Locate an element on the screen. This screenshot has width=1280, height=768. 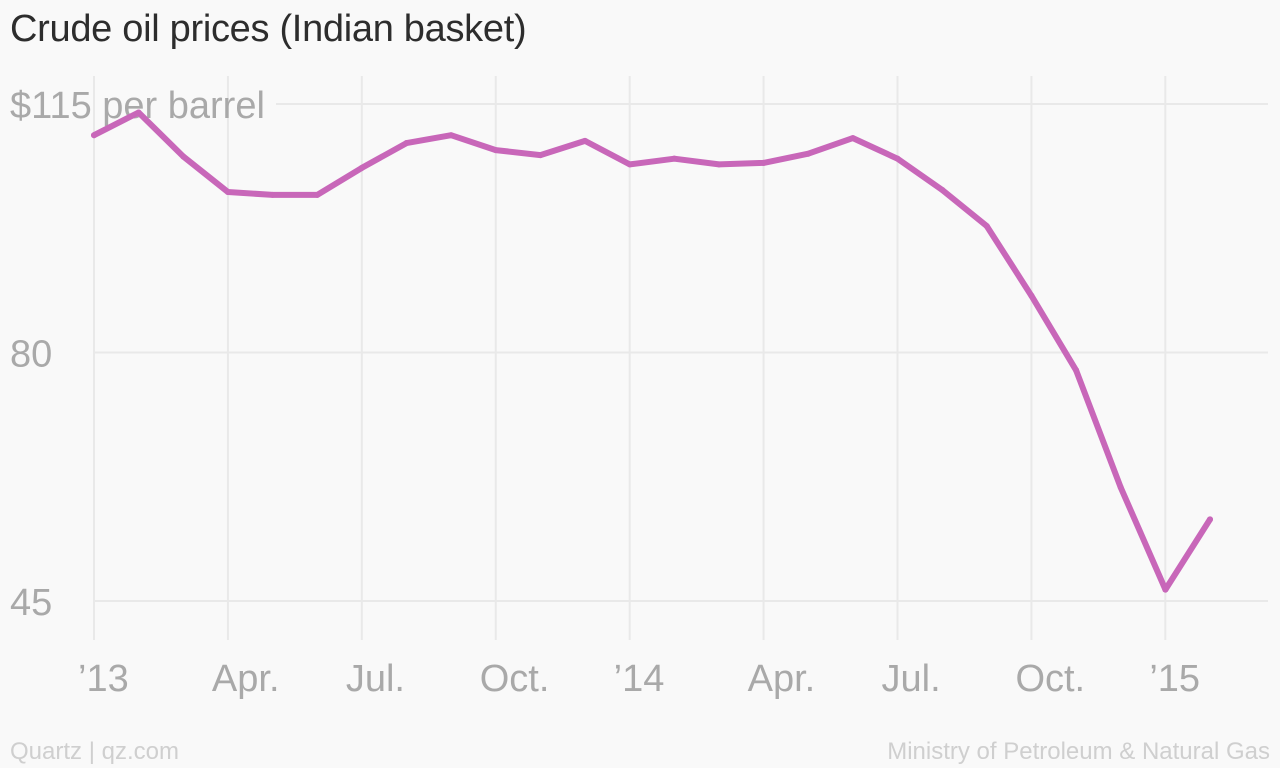
x-tick-labels: ’13 Apr. Jul. Oct. ’14 Apr. Jul. Oct. ’15 is located at coordinates (639, 679).